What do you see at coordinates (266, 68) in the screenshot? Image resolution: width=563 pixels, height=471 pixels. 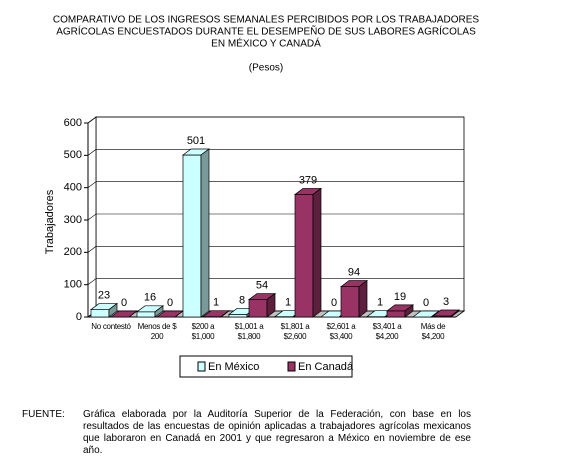 I see `chart-subtitle: (Pesos)` at bounding box center [266, 68].